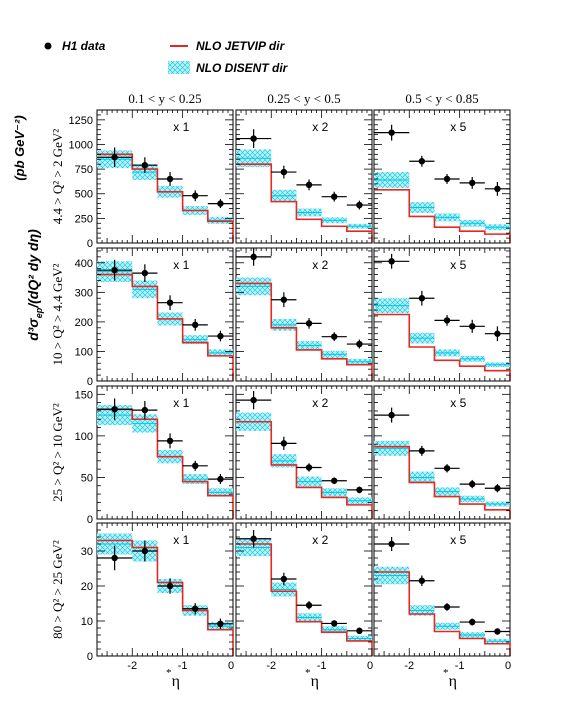  I want to click on y-tick-label: 300, so click(84, 293).